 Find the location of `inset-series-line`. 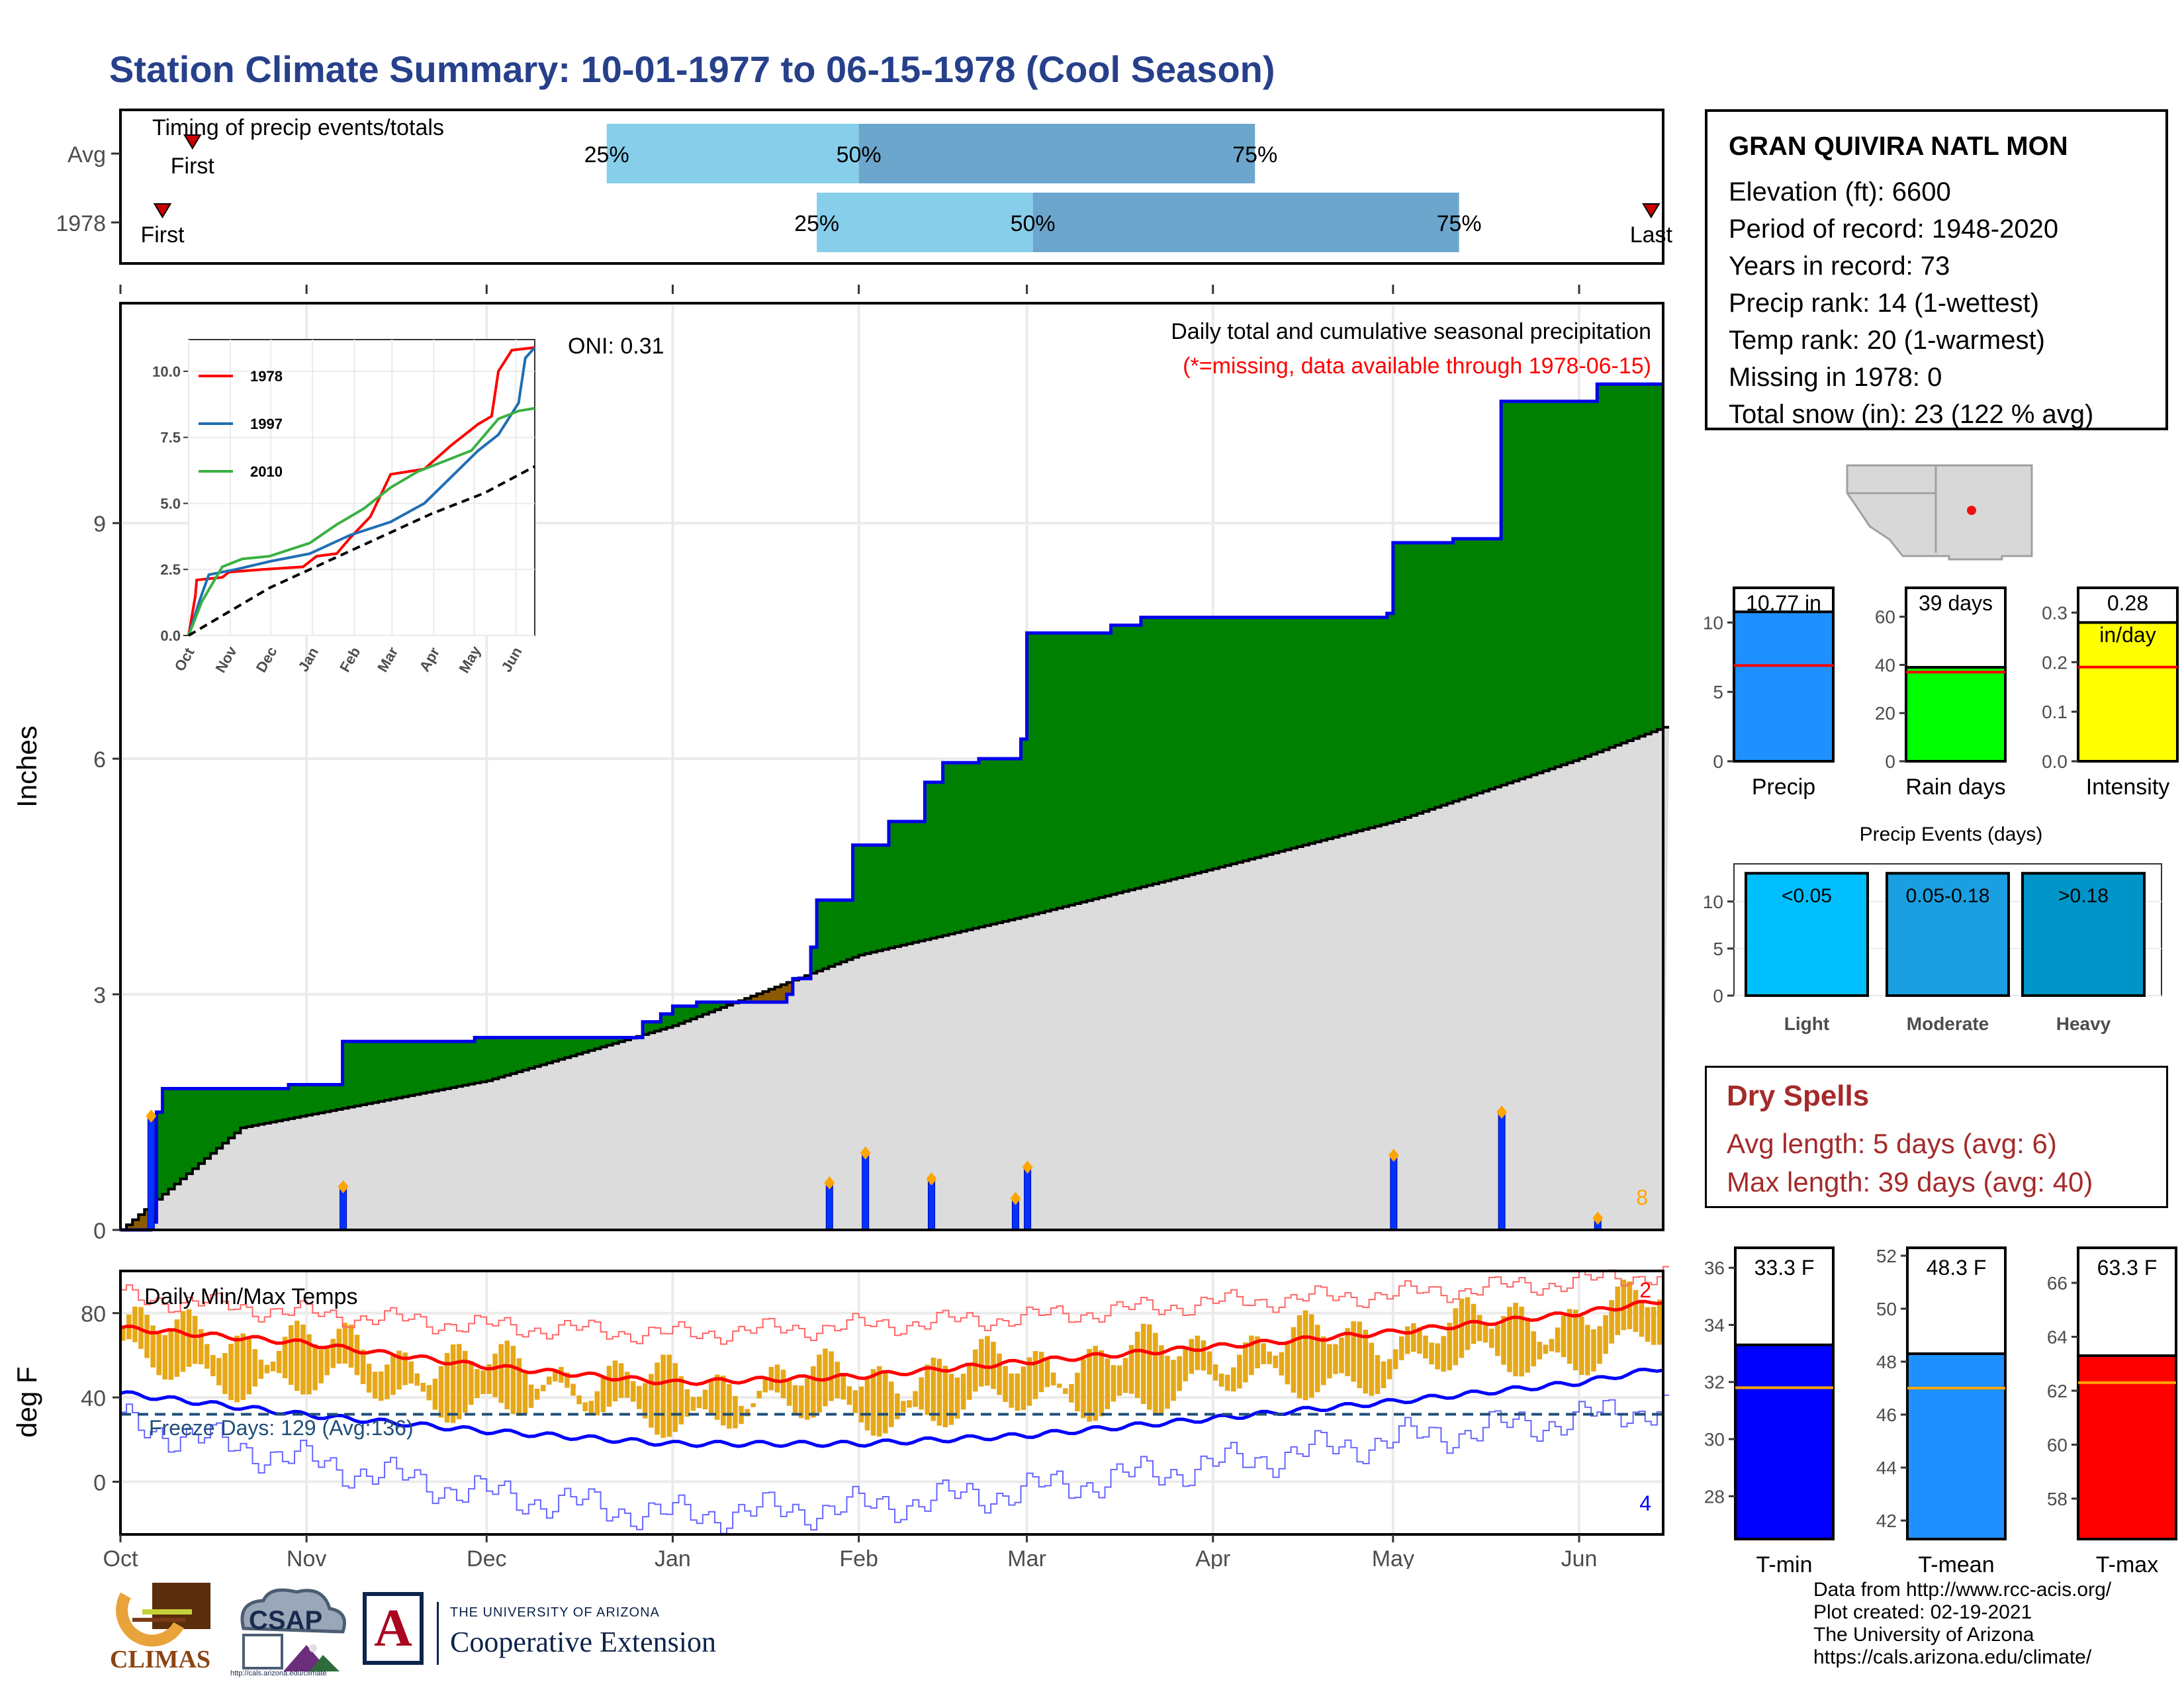

inset-series-line is located at coordinates (361, 491).